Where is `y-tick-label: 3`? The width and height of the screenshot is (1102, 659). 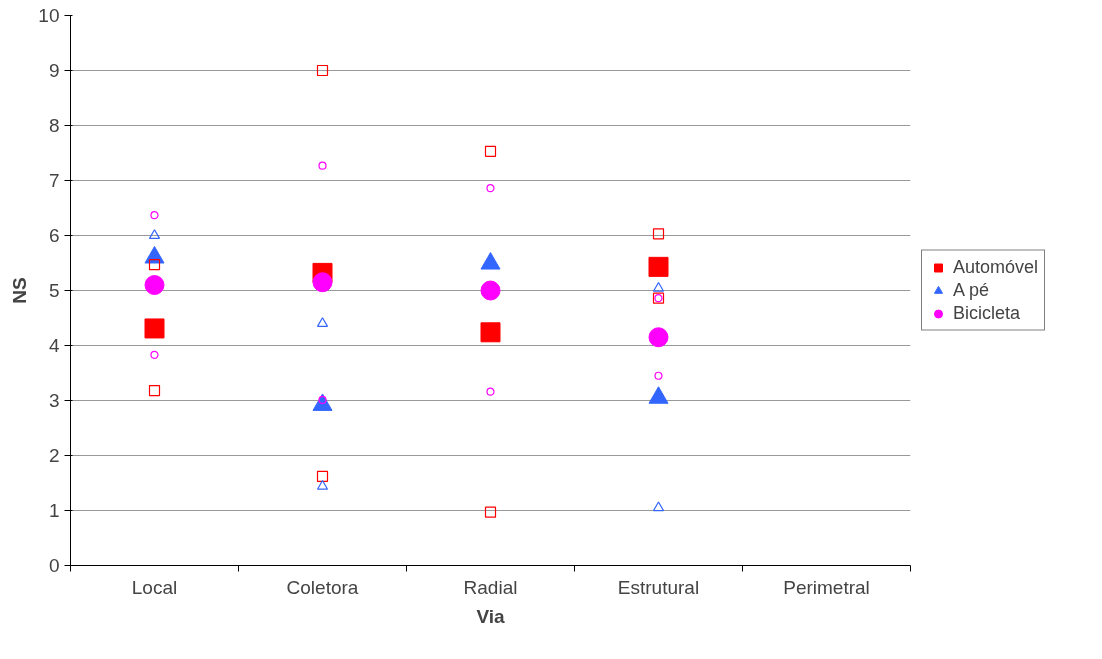
y-tick-label: 3 is located at coordinates (54, 400).